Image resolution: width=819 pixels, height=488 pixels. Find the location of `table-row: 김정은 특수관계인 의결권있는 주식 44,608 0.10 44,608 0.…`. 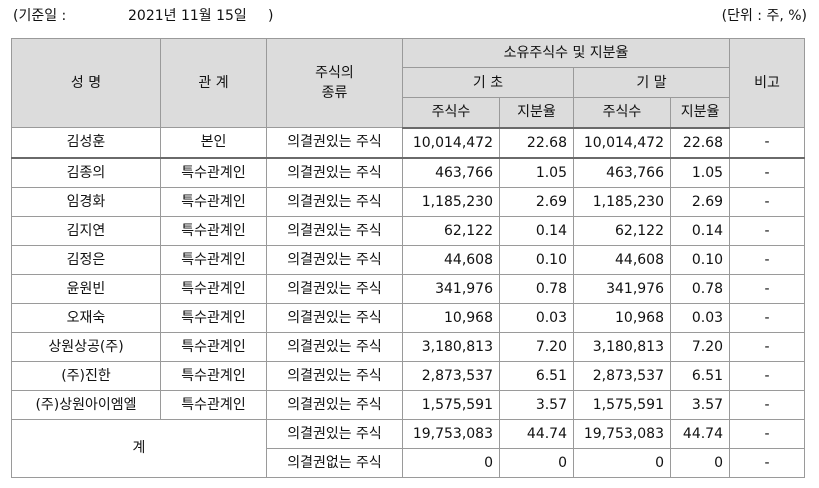

table-row: 김정은 특수관계인 의결권있는 주식 44,608 0.10 44,608 0.… is located at coordinates (408, 259).